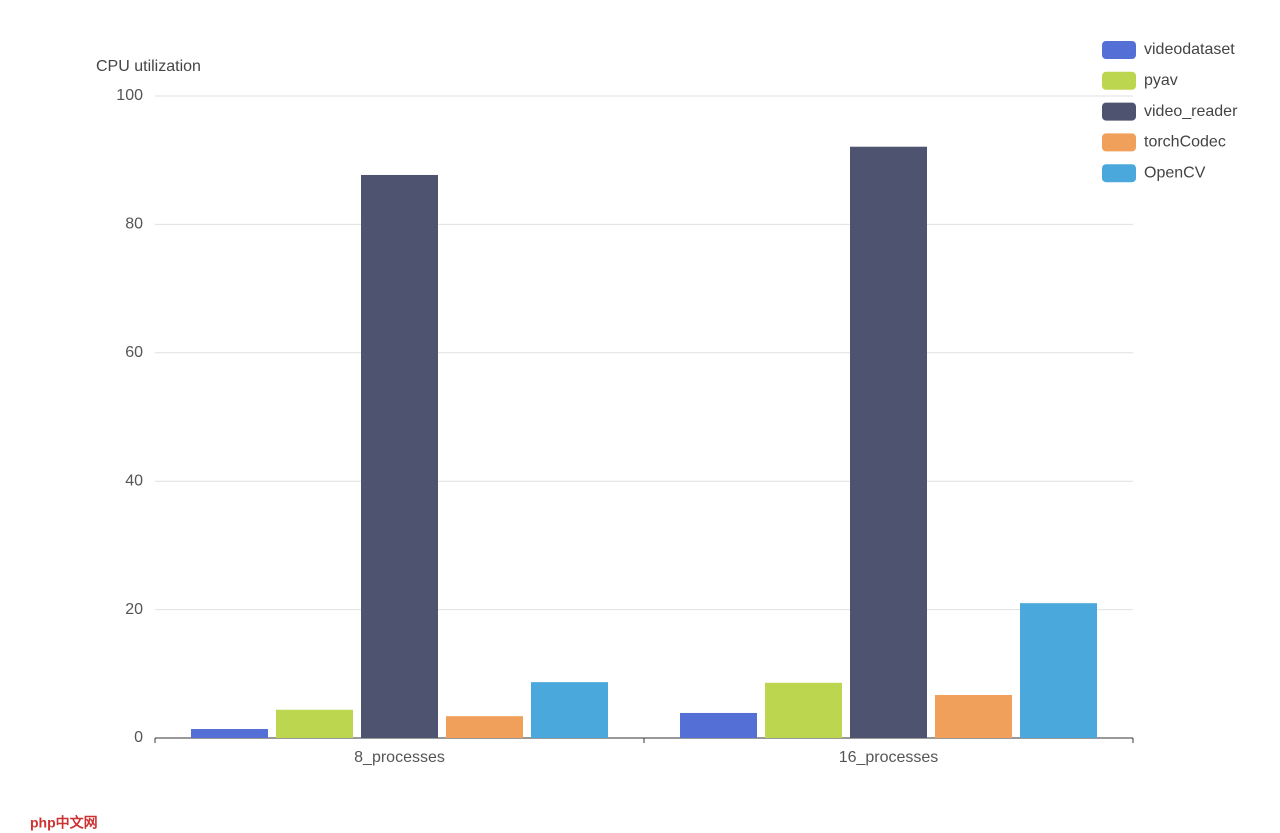 This screenshot has width=1280, height=833. What do you see at coordinates (134, 224) in the screenshot?
I see `y-tick-label: 80` at bounding box center [134, 224].